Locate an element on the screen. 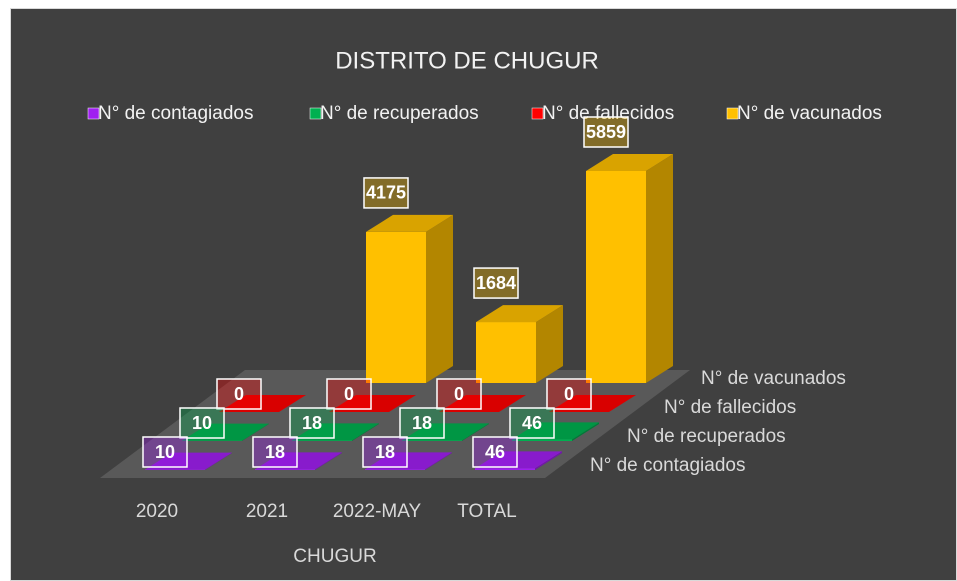 The width and height of the screenshot is (957, 581). data-label: 4175 is located at coordinates (386, 193).